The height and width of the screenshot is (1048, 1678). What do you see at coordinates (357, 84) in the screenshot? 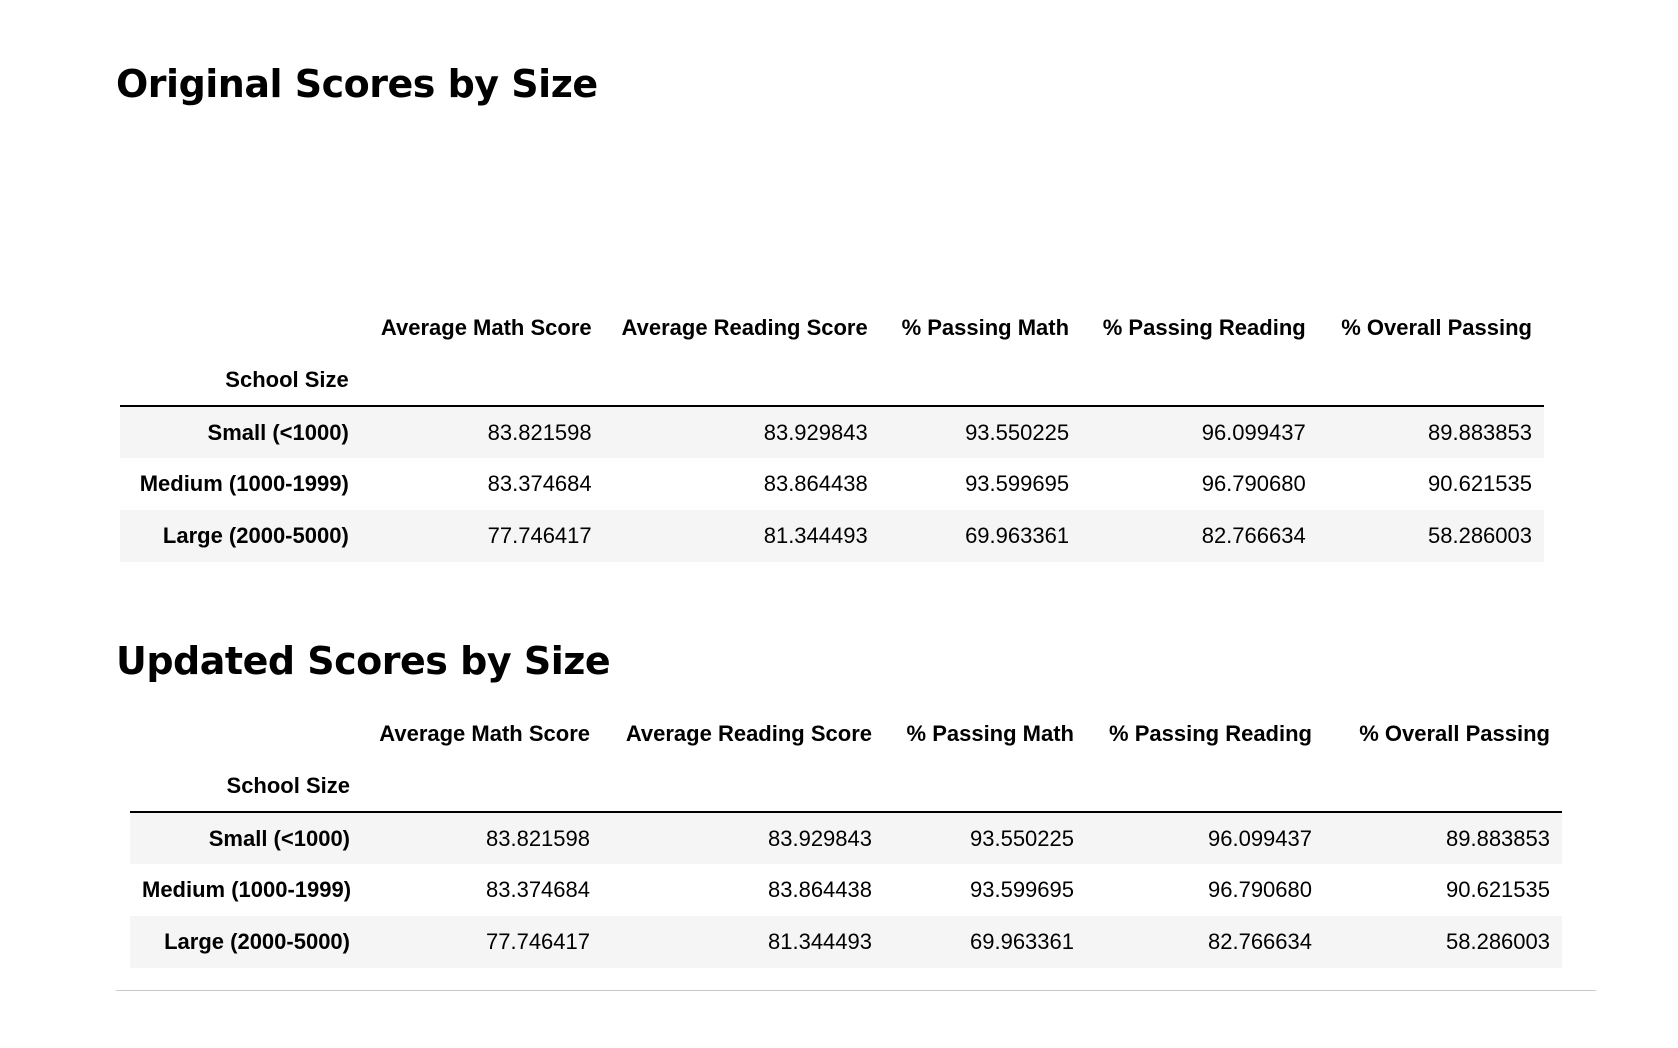
I see `original-scores-heading: Original Scores by Size` at bounding box center [357, 84].